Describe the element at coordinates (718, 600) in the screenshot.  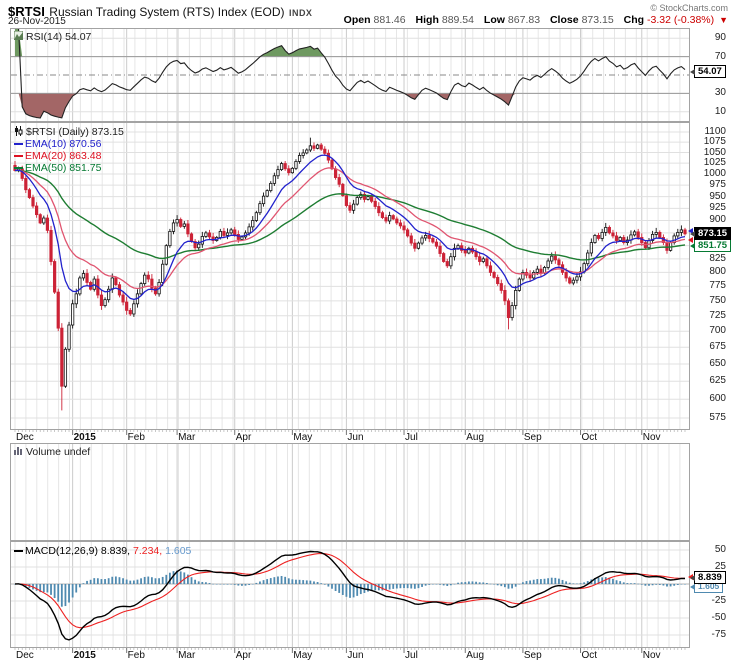
I see `y-axis-label: -25` at that location.